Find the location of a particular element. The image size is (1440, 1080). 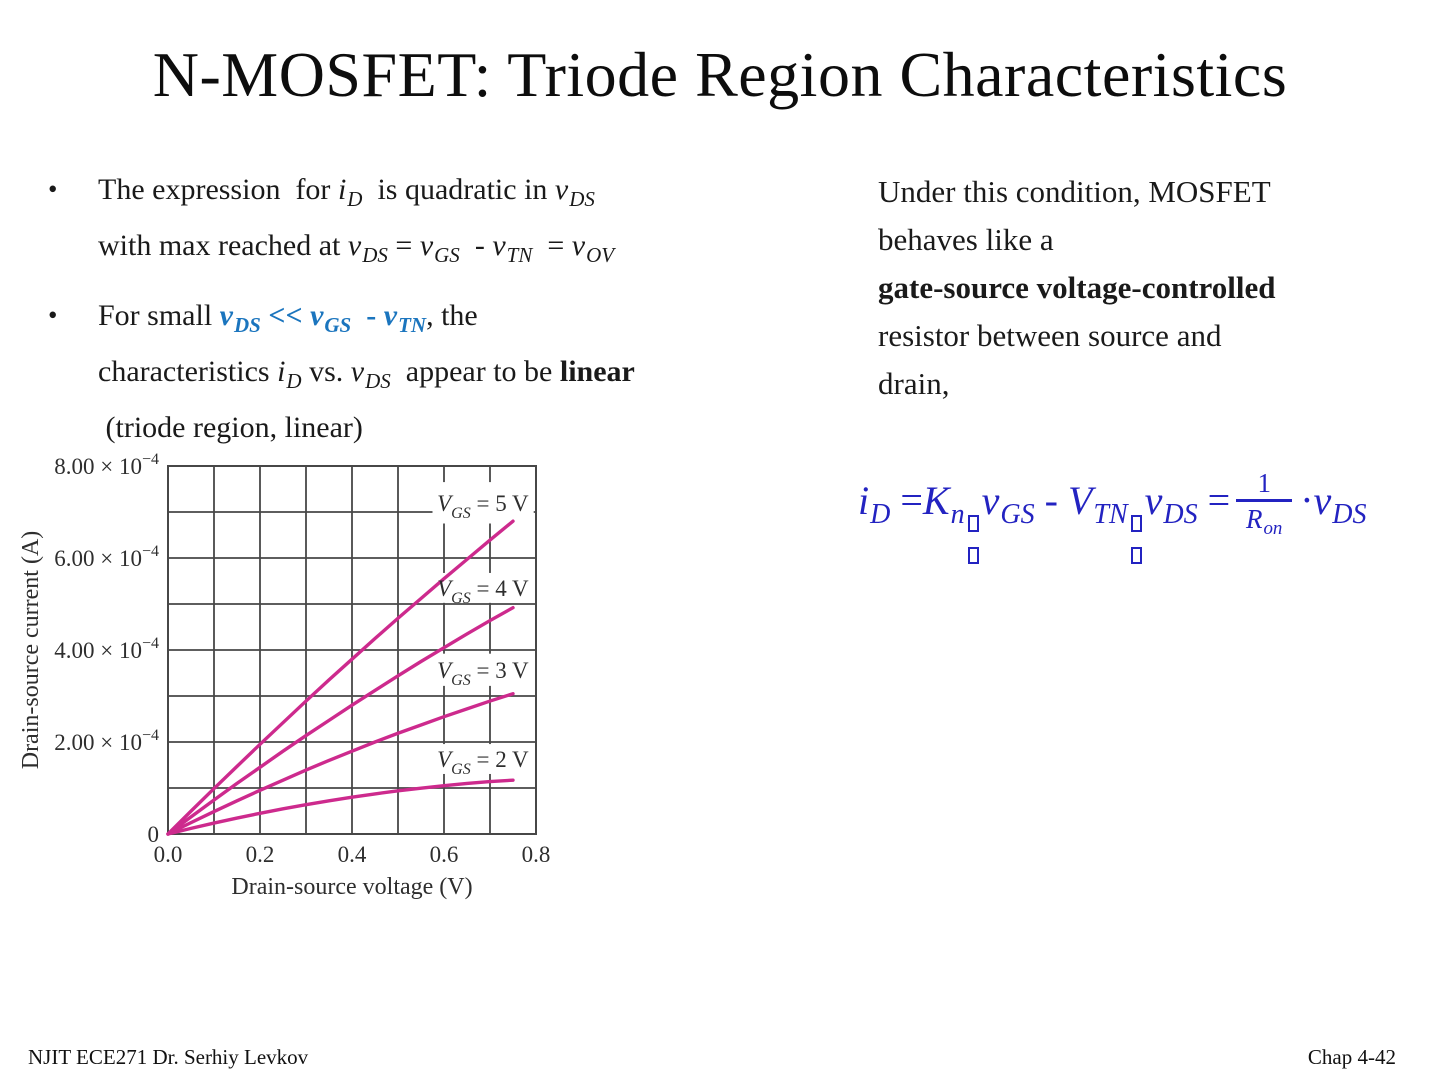

curve-label: VGS = 4 V is located at coordinates (483, 591).